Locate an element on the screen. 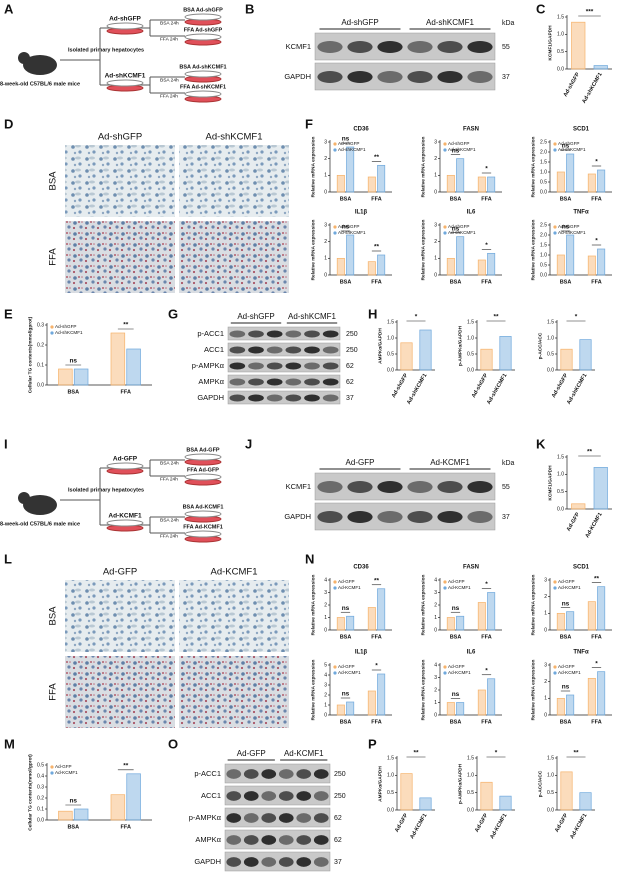 This screenshot has width=633, height=888. significance-label: * is located at coordinates (596, 162).